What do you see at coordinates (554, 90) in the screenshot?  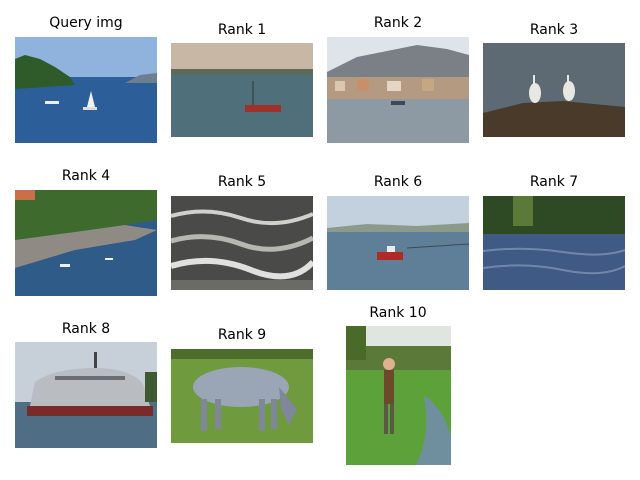 I see `rank-3-image` at bounding box center [554, 90].